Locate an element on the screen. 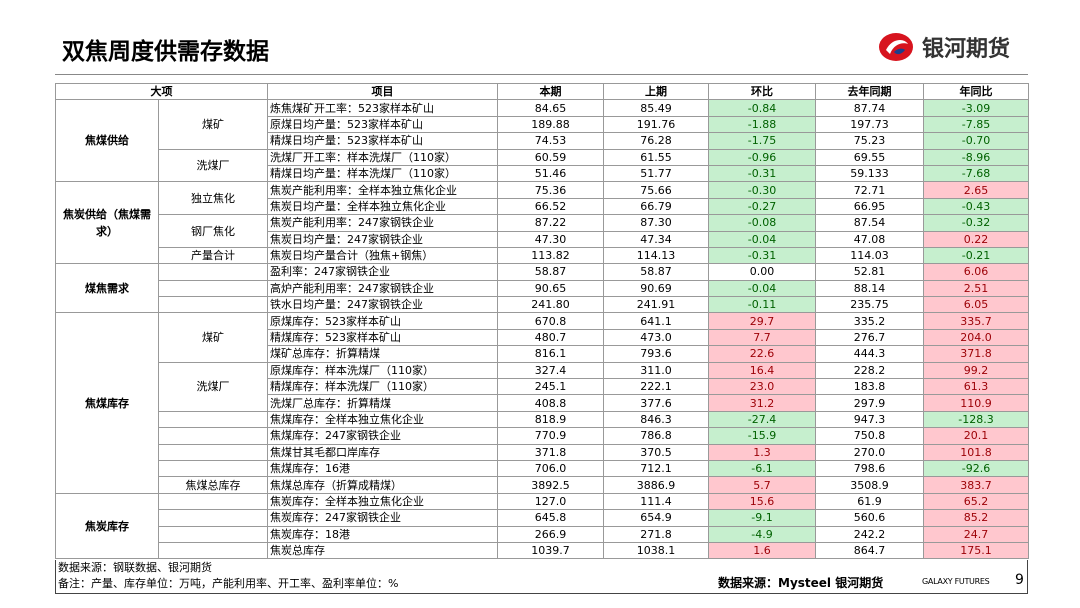  value-cell: 58.87 is located at coordinates (656, 272).